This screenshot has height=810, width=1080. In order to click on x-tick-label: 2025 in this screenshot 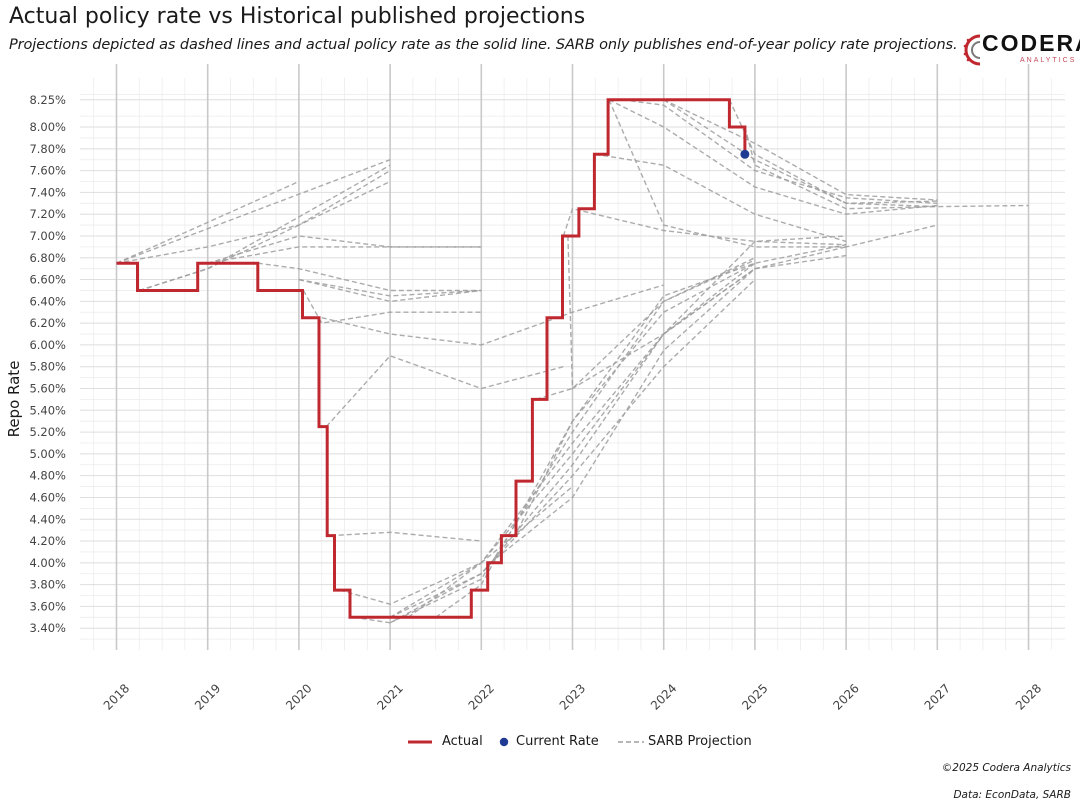, I will do `click(754, 696)`.